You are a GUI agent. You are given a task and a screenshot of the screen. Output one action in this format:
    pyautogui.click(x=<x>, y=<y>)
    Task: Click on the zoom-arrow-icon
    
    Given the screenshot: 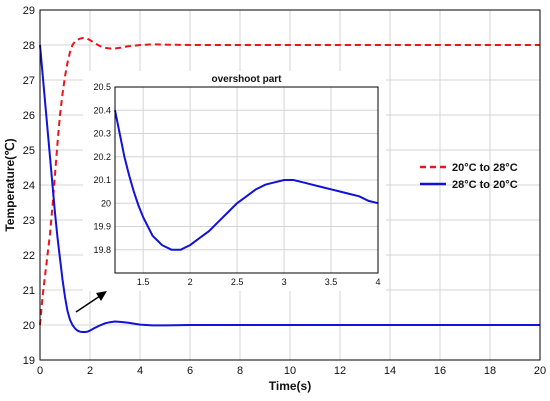 What is the action you would take?
    pyautogui.click(x=91, y=302)
    